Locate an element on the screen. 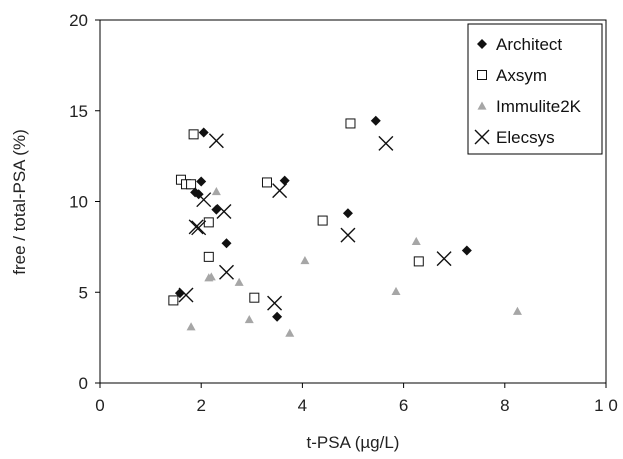 The height and width of the screenshot is (459, 623). y-axis: 0 5 10 15 20 is located at coordinates (84, 202).